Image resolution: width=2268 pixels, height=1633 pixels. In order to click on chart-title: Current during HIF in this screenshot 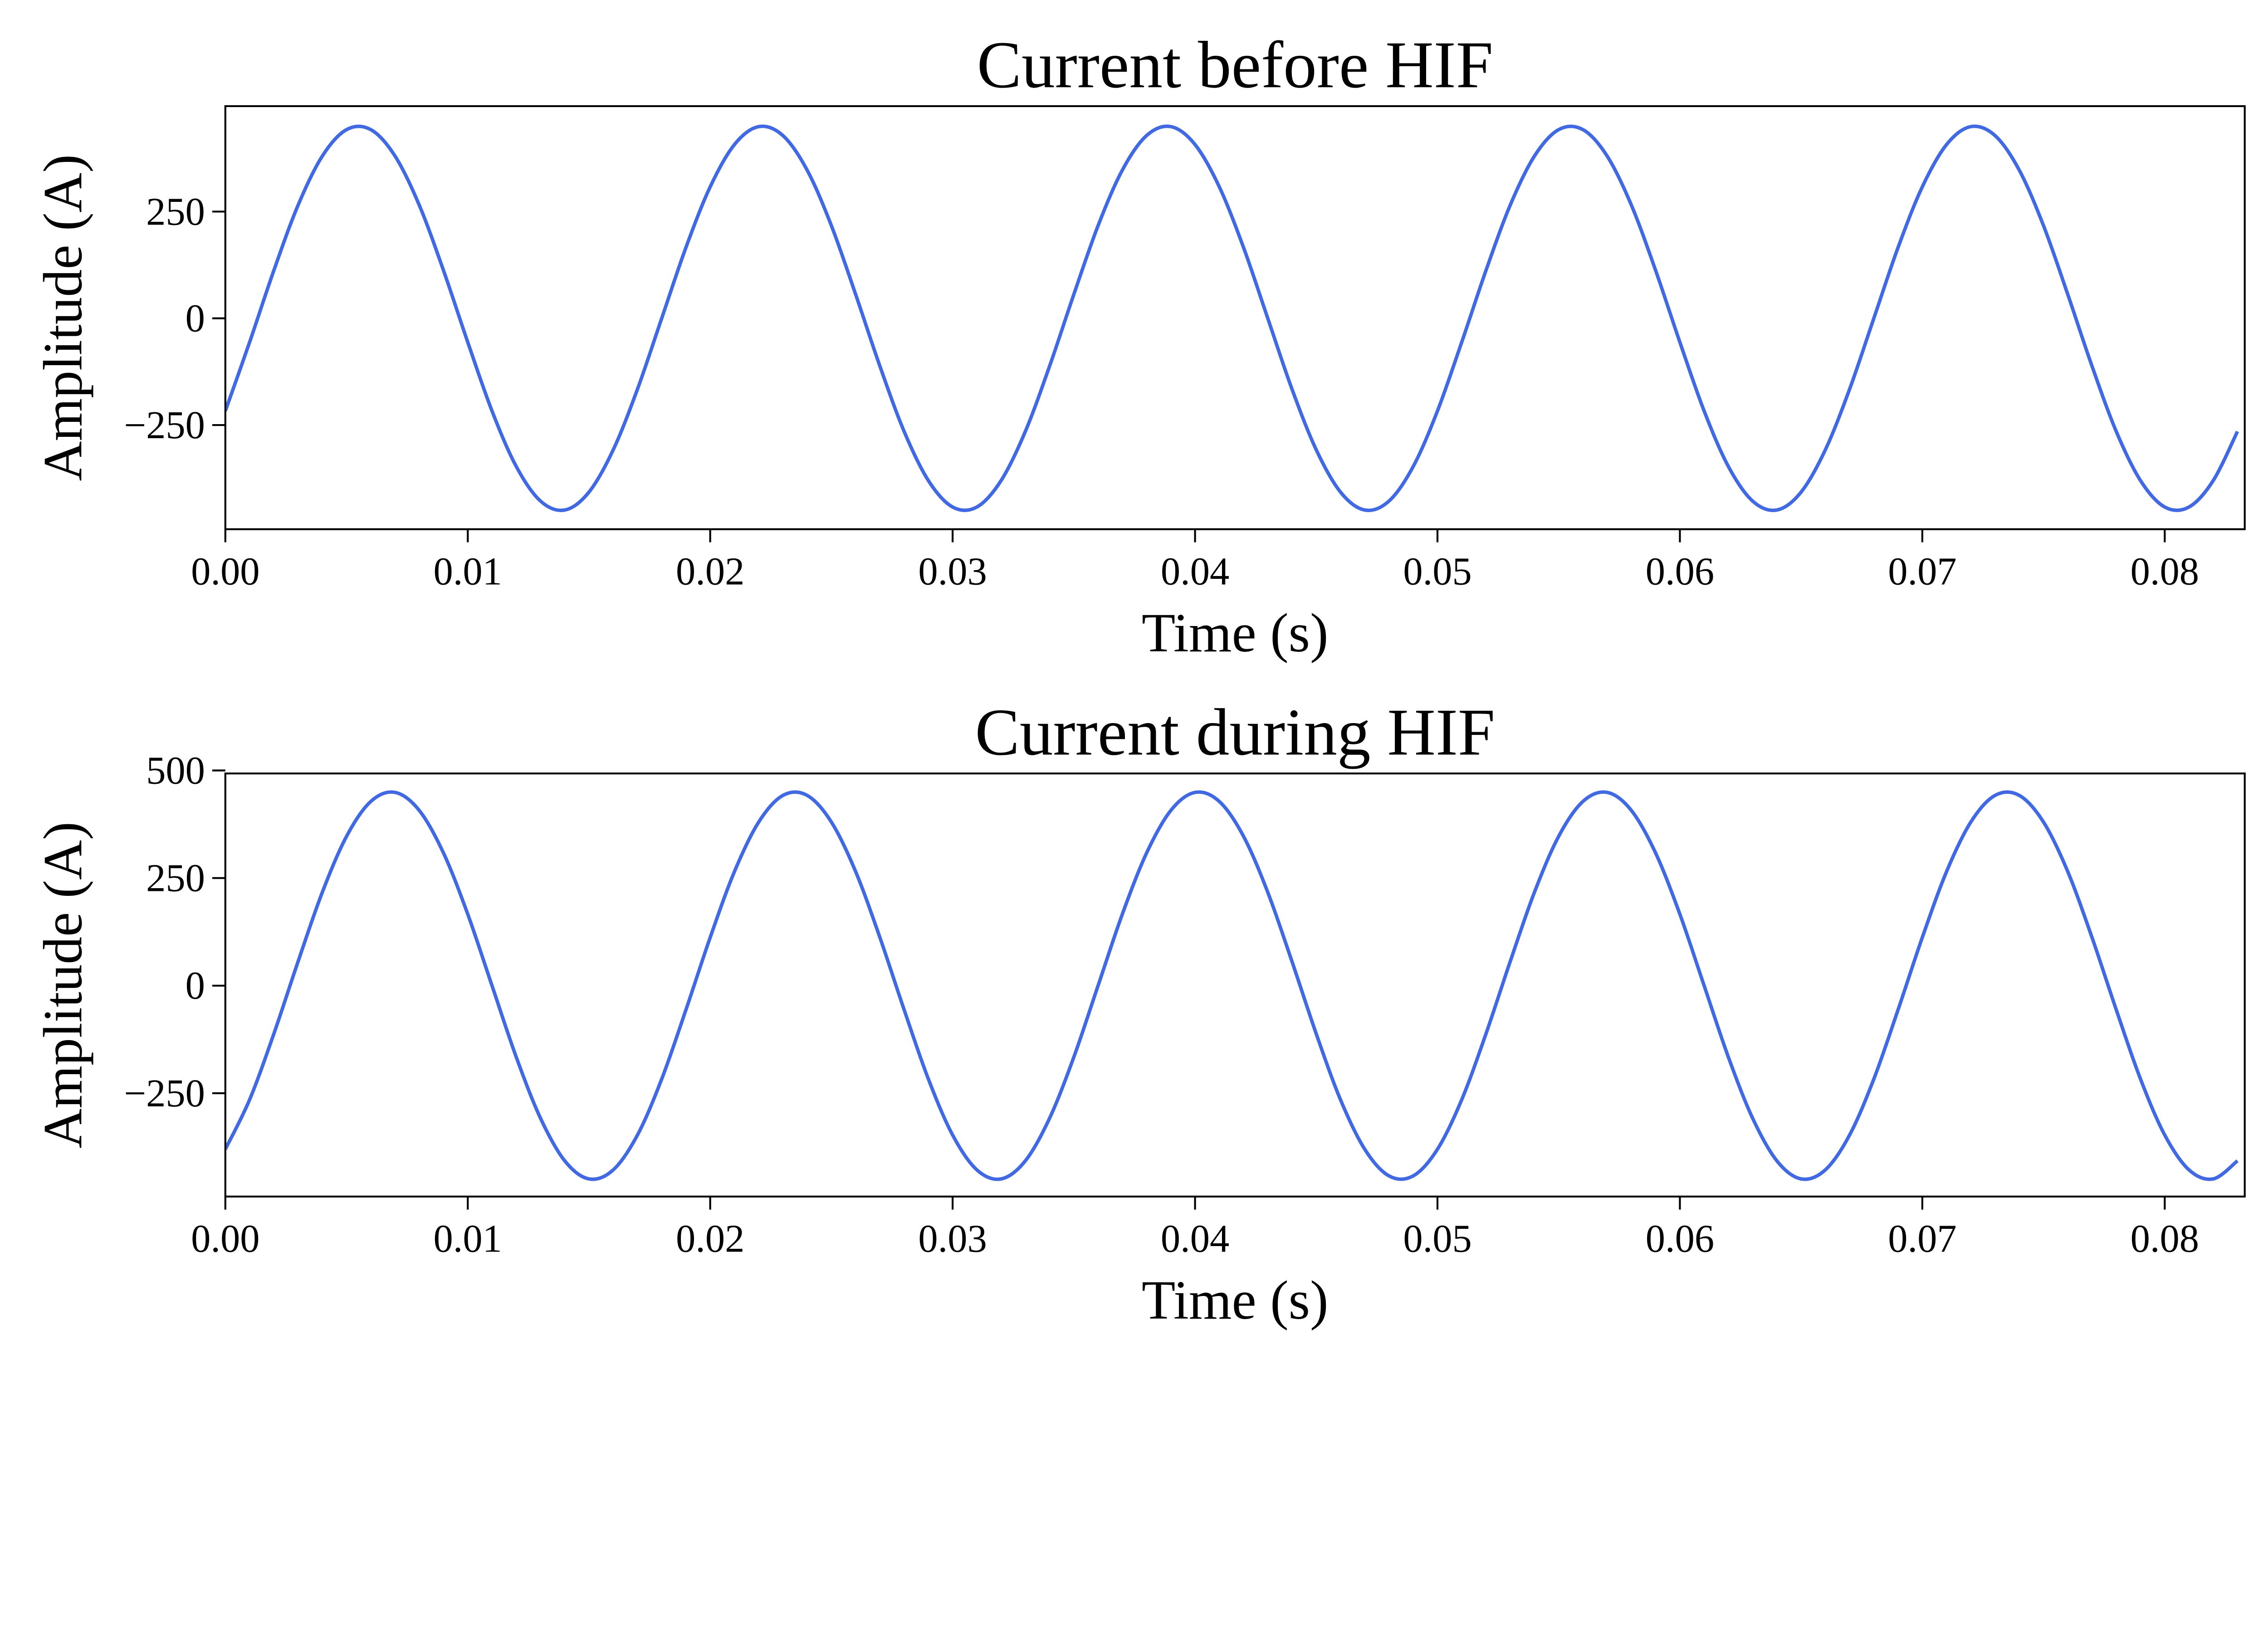, I will do `click(1235, 732)`.